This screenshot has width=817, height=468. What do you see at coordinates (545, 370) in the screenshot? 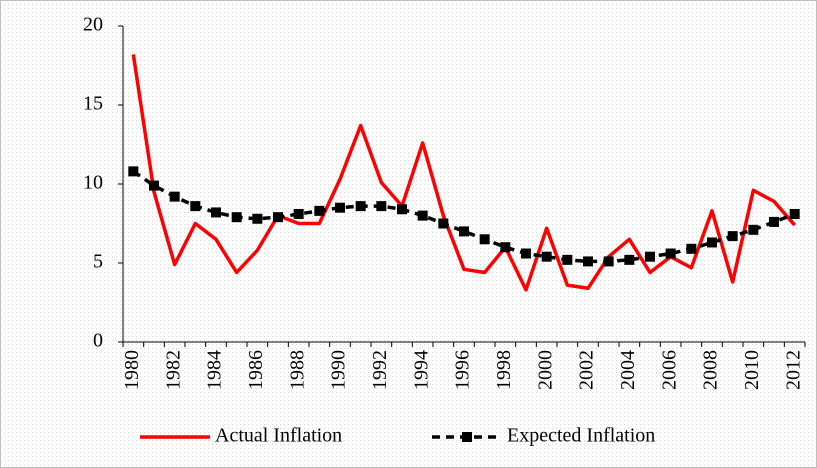
I see `x-tick-label: 2000` at bounding box center [545, 370].